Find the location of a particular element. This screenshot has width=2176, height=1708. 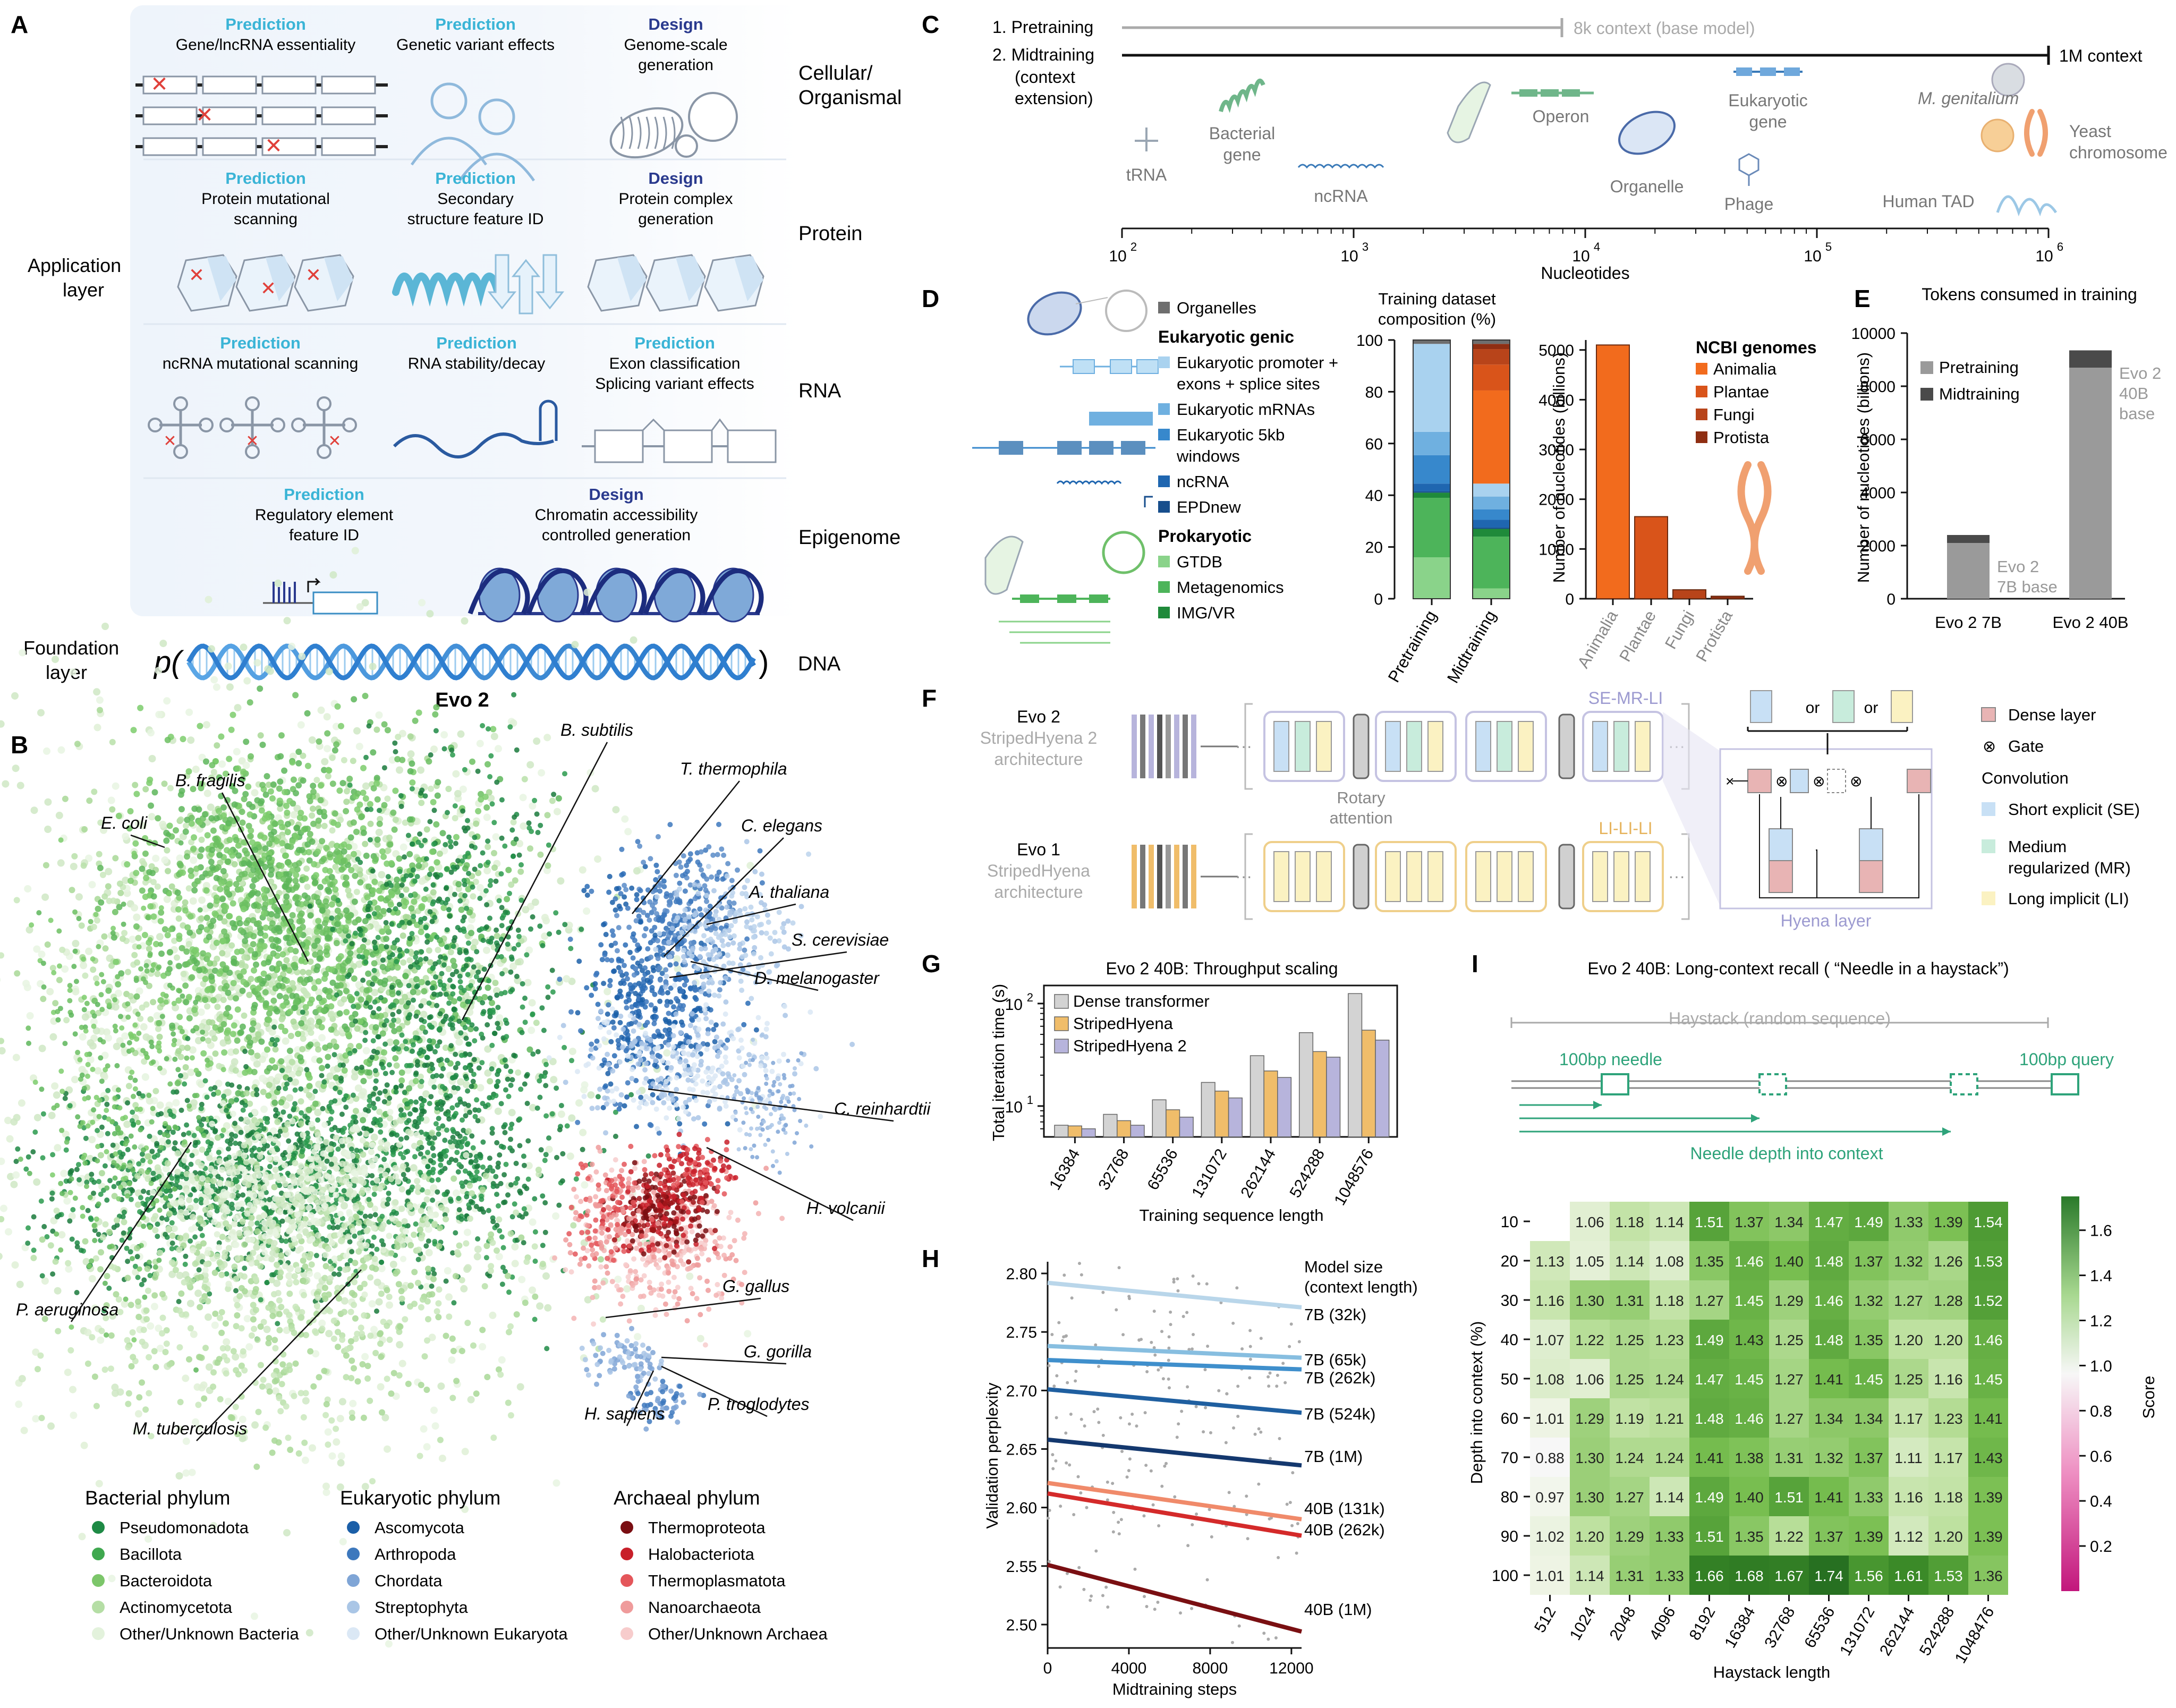

app-item-label: Genome-scale is located at coordinates (675, 45).